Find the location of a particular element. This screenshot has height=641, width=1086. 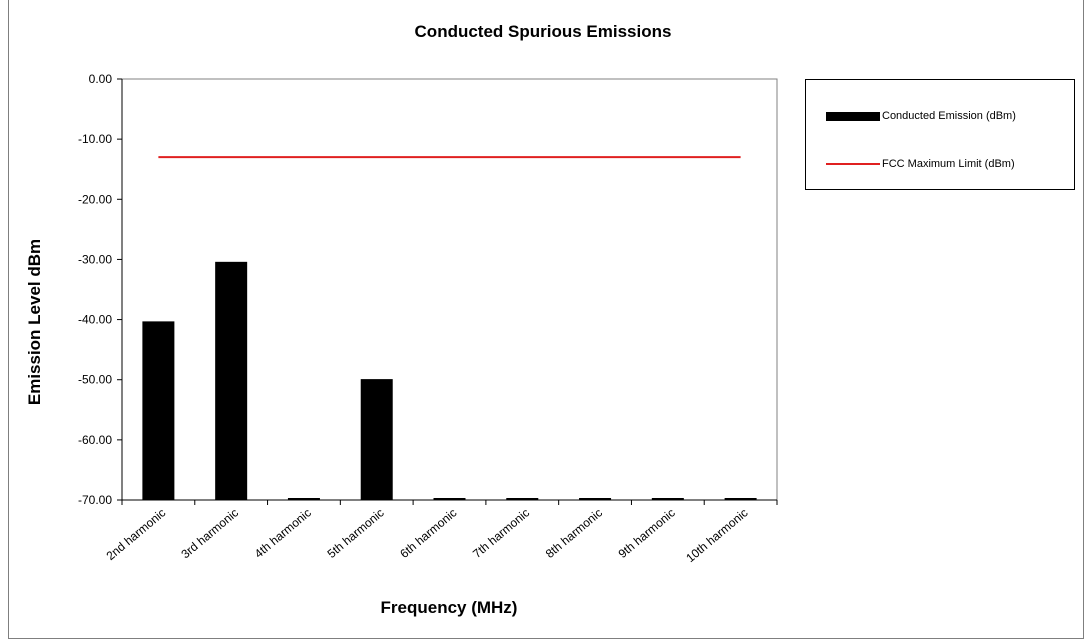

legend-label-emission: Conducted Emission (dBm) is located at coordinates (949, 116).